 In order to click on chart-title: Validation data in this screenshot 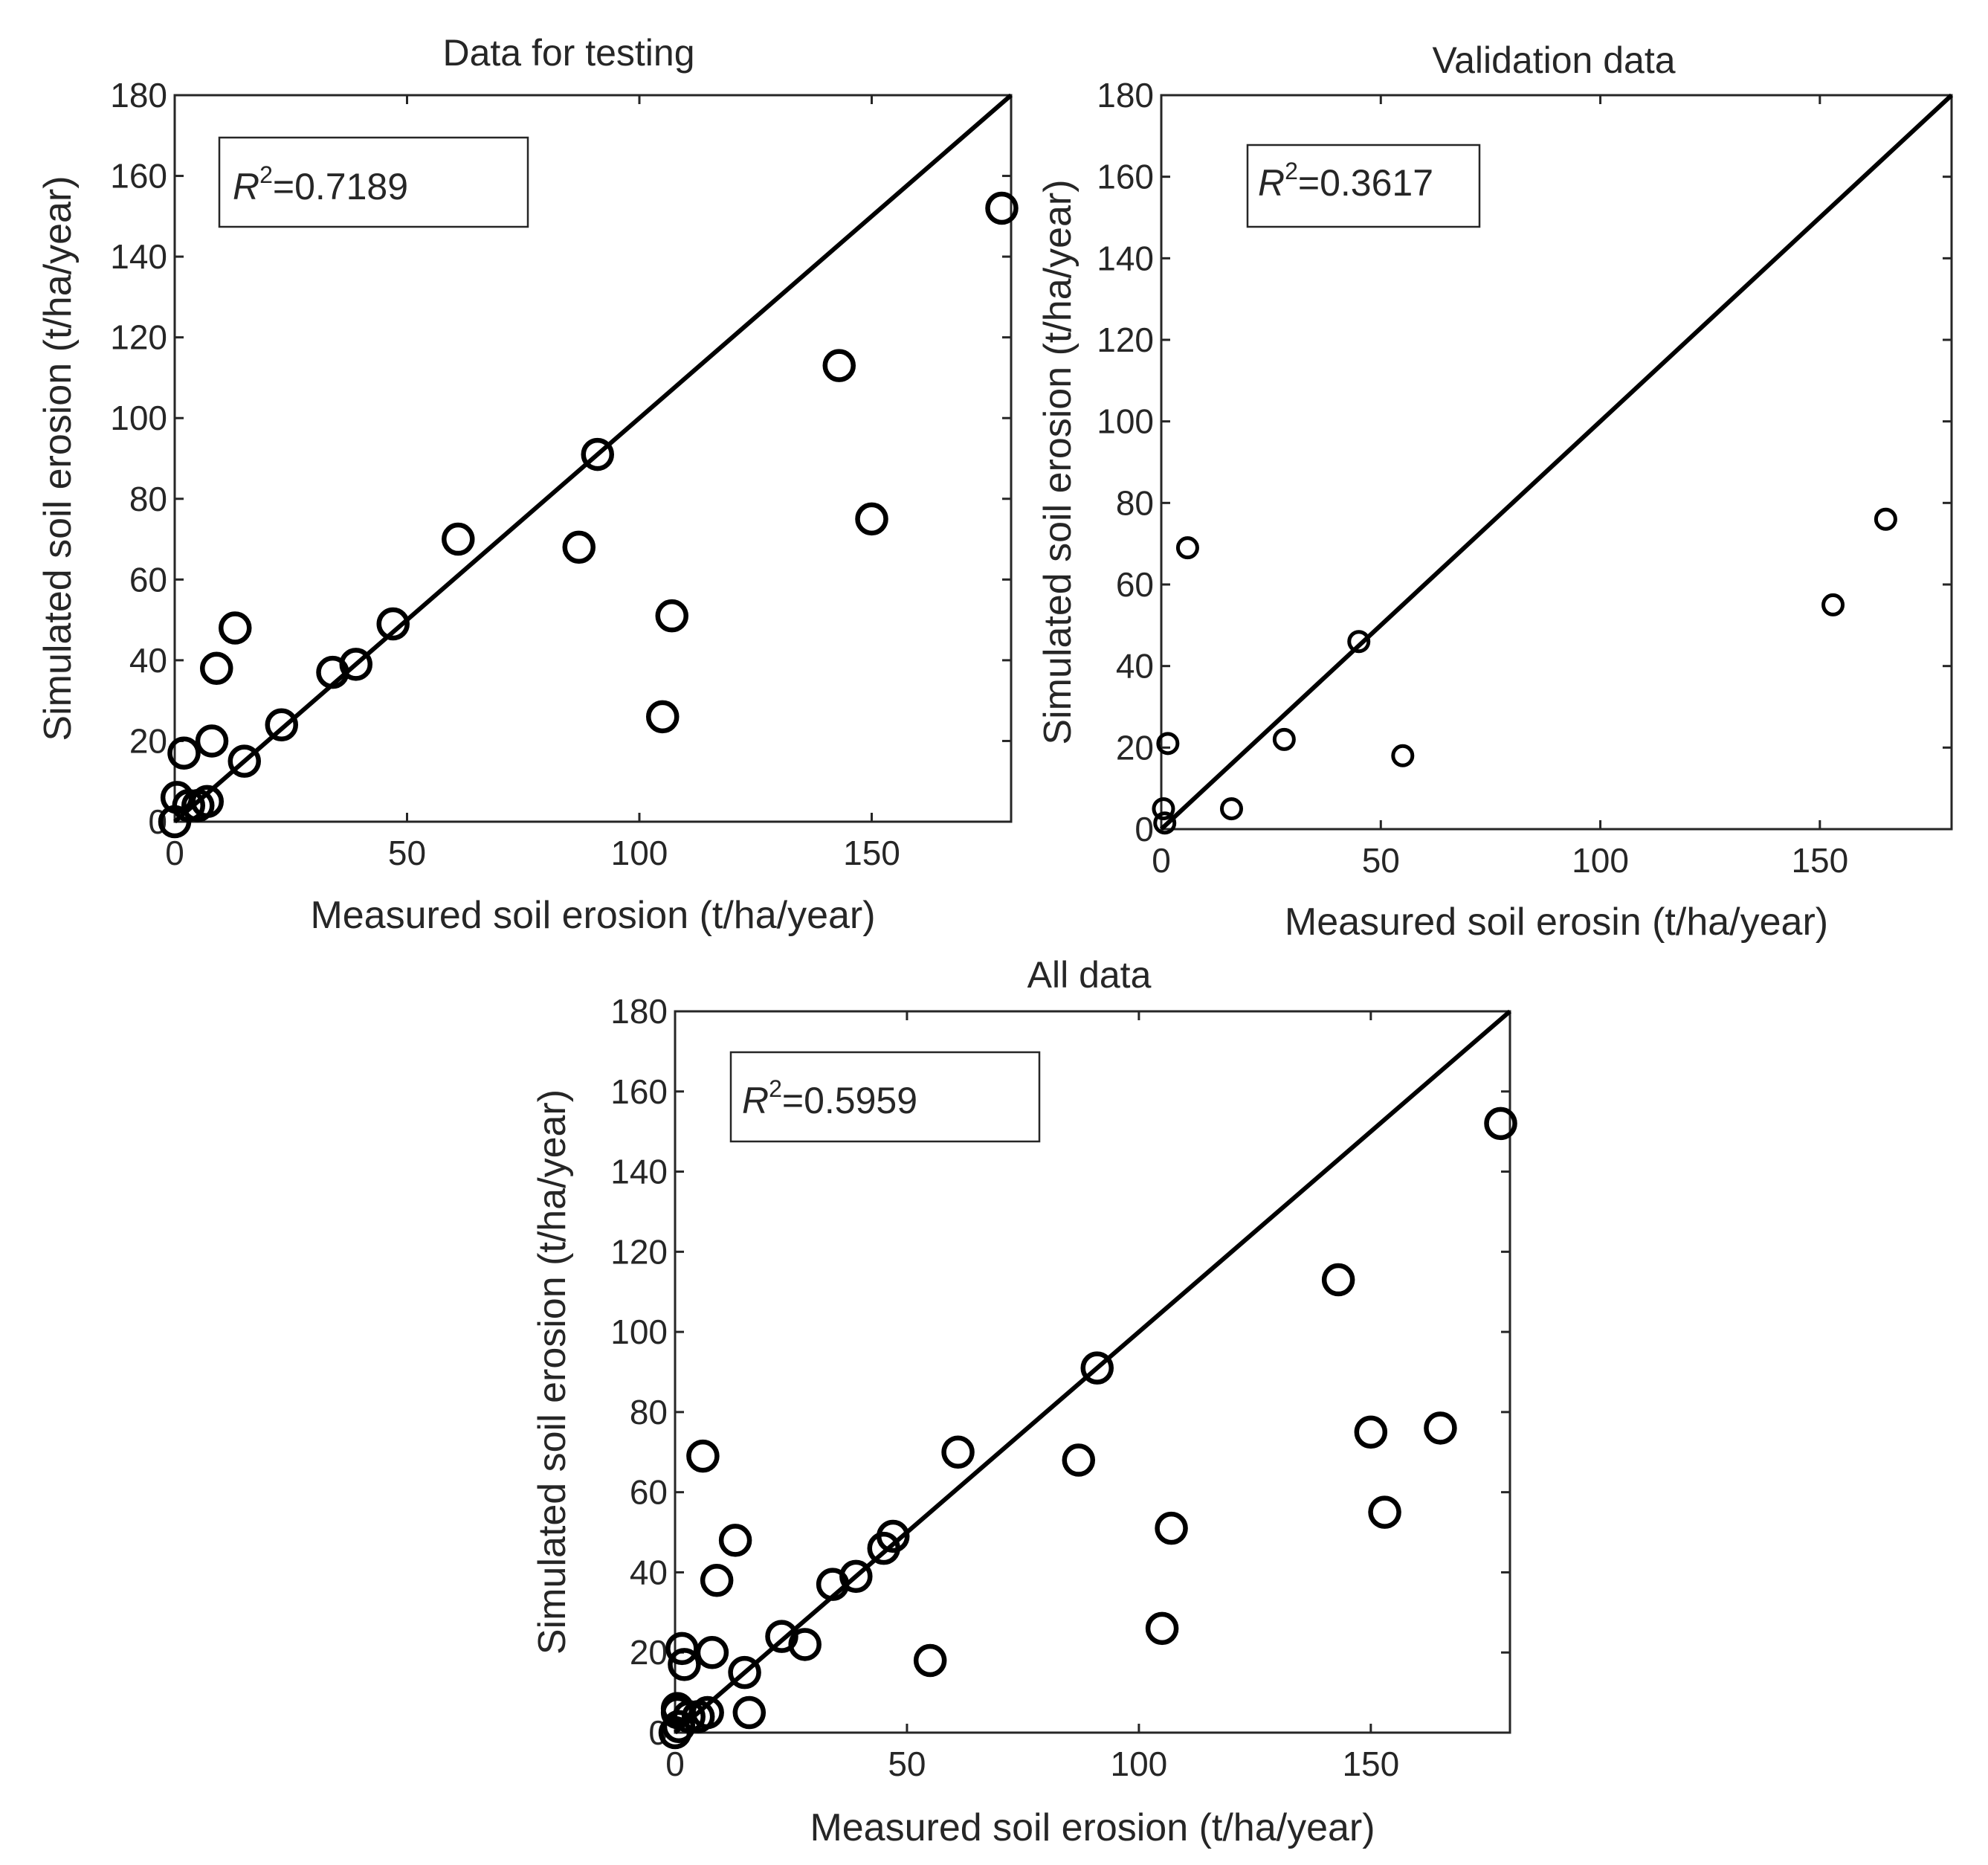, I will do `click(1553, 60)`.